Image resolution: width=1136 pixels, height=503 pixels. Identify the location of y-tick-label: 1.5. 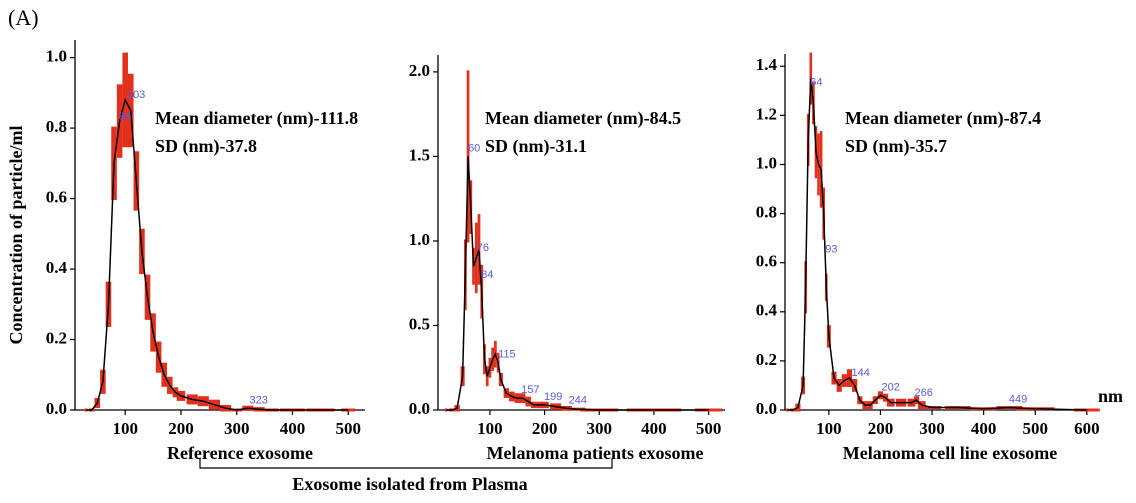
(419, 154).